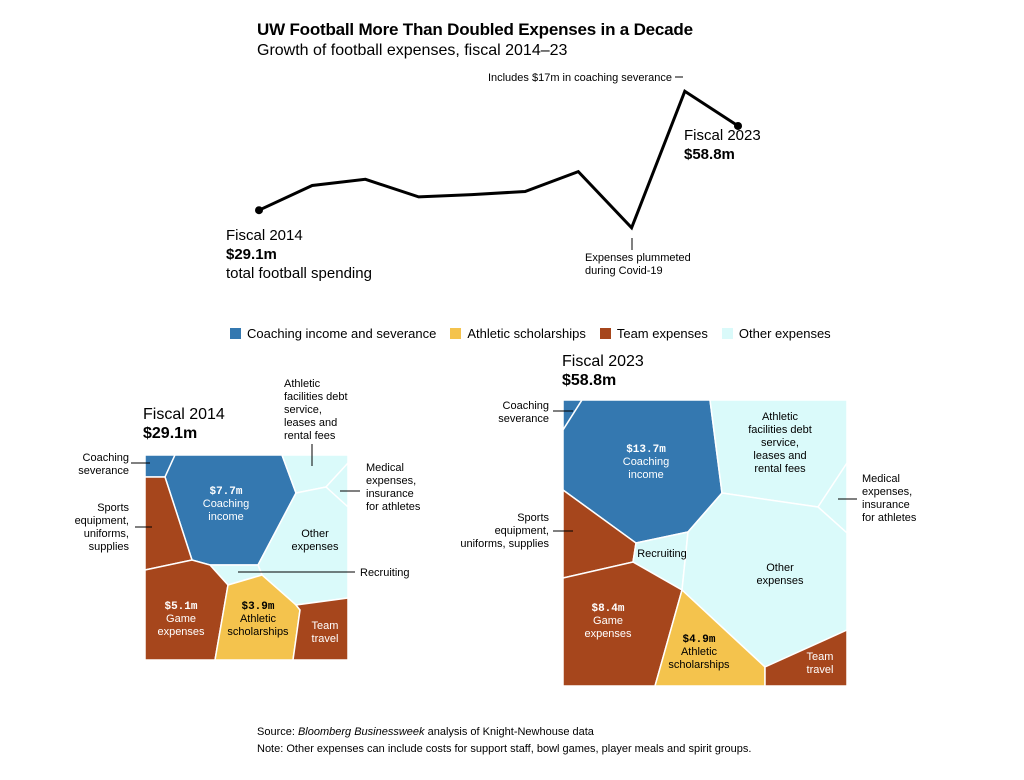 The width and height of the screenshot is (1024, 780). I want to click on label-2014-medical-2: expenses,, so click(391, 481).